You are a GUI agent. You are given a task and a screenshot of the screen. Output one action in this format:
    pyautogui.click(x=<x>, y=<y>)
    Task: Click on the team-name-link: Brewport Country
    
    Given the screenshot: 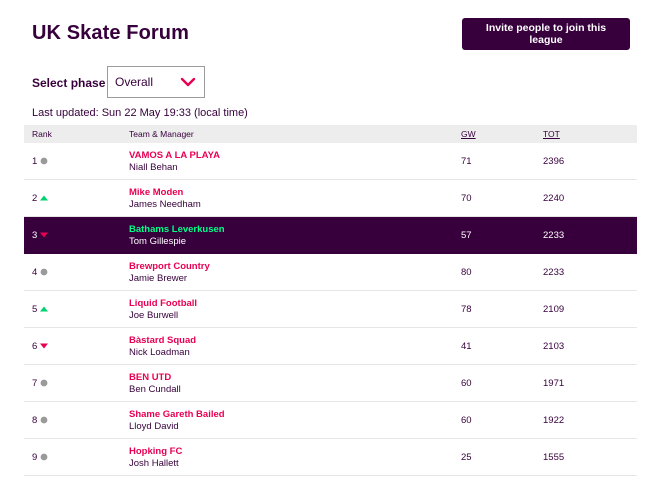 What is the action you would take?
    pyautogui.click(x=169, y=266)
    